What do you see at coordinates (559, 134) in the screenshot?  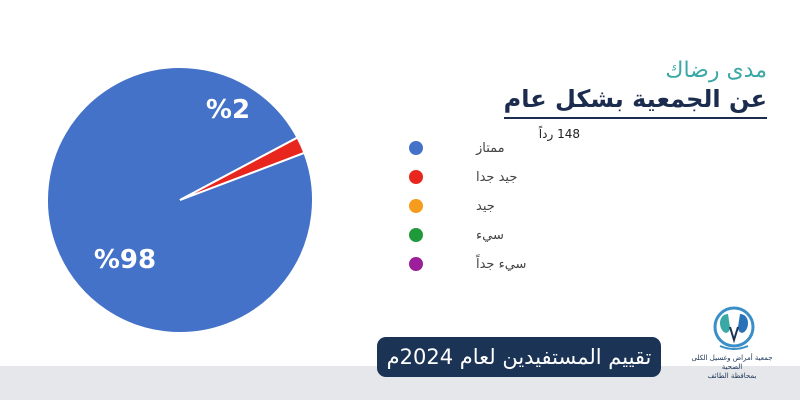 I see `responses-count: 148 رداً` at bounding box center [559, 134].